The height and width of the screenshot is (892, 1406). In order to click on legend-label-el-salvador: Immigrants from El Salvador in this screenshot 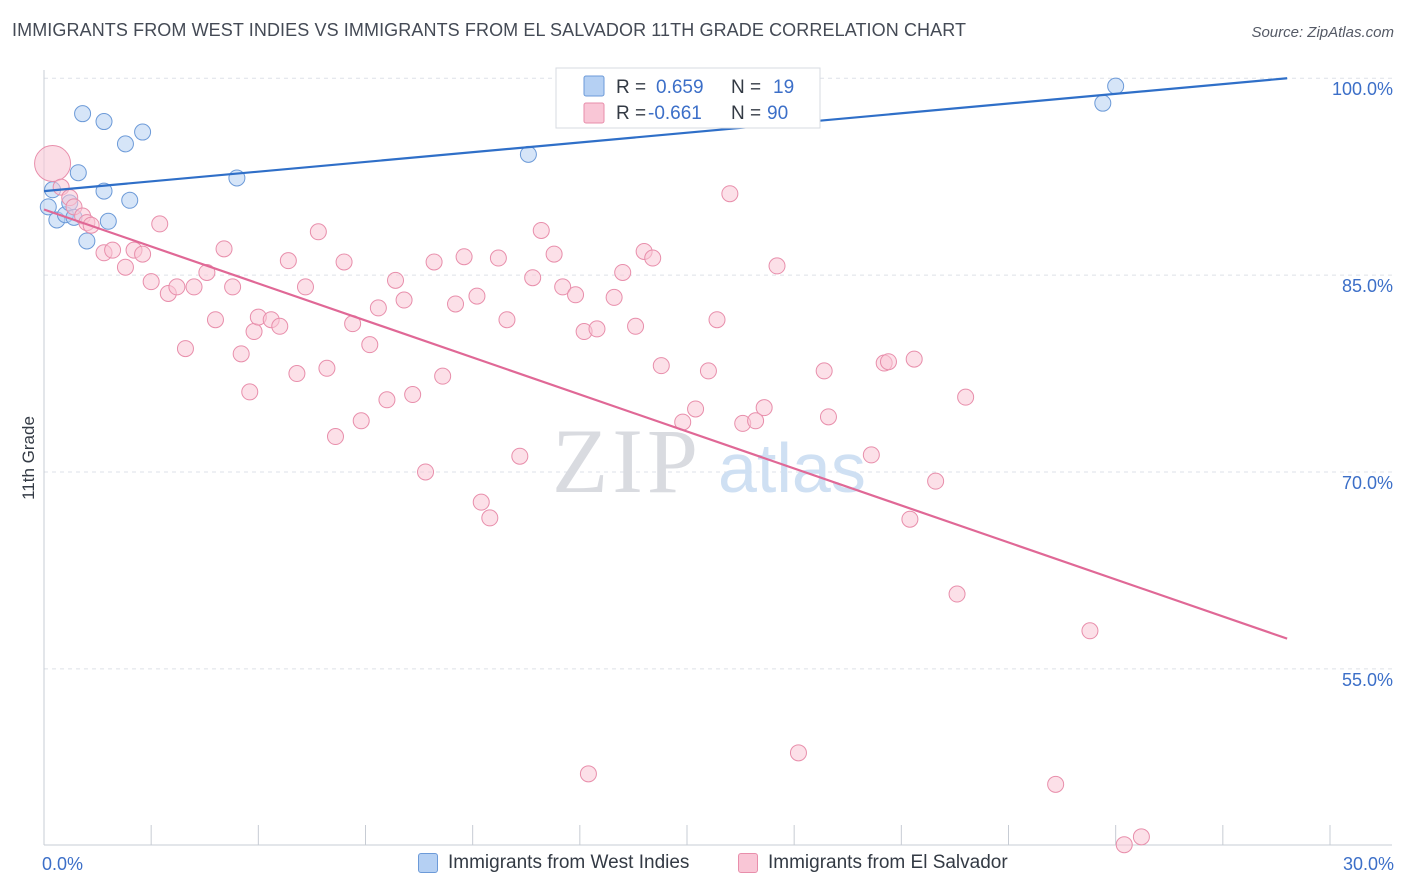, I will do `click(888, 862)`.